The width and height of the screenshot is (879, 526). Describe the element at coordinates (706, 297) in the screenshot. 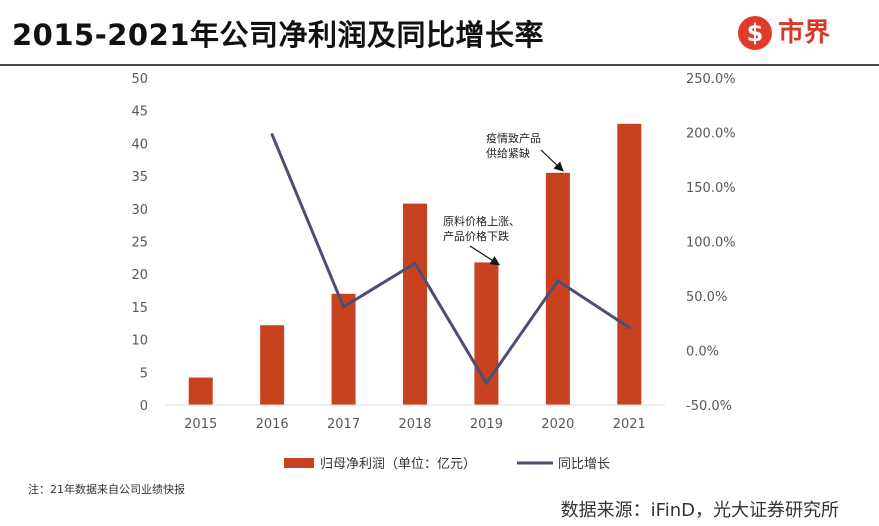

I see `y-right-tick-label: 50.0%` at that location.